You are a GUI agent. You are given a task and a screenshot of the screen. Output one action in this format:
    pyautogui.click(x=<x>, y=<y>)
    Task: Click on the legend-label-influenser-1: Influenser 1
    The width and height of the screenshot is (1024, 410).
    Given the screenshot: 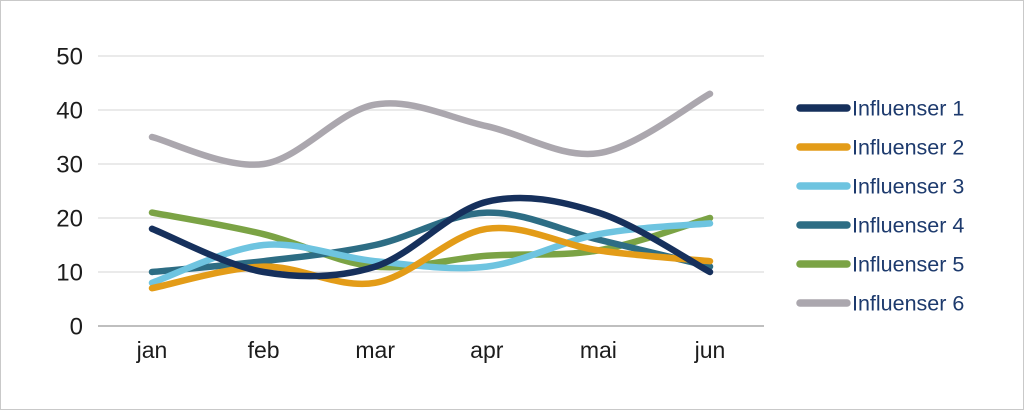 What is the action you would take?
    pyautogui.click(x=908, y=109)
    